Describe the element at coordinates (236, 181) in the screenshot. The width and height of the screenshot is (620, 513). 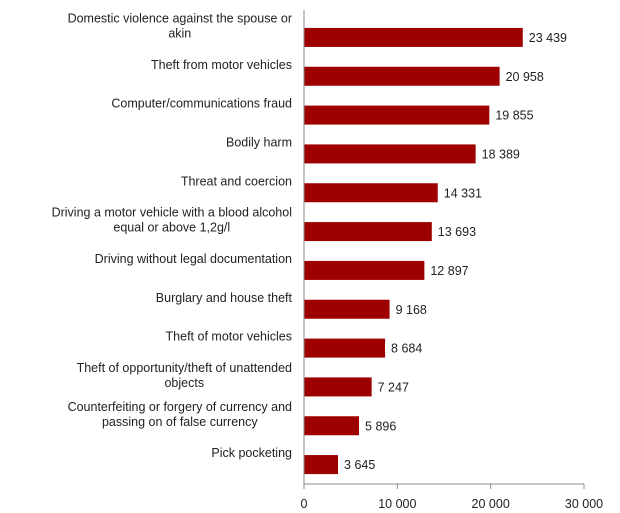
I see `category-label-5-line-1: Threat and coercion` at that location.